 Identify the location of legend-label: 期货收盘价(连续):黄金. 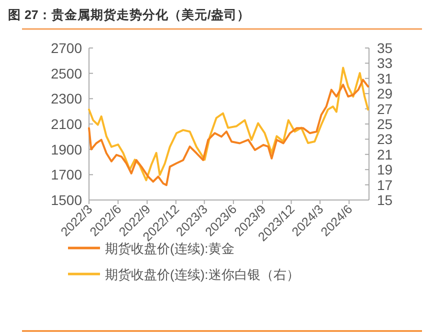
(169, 248).